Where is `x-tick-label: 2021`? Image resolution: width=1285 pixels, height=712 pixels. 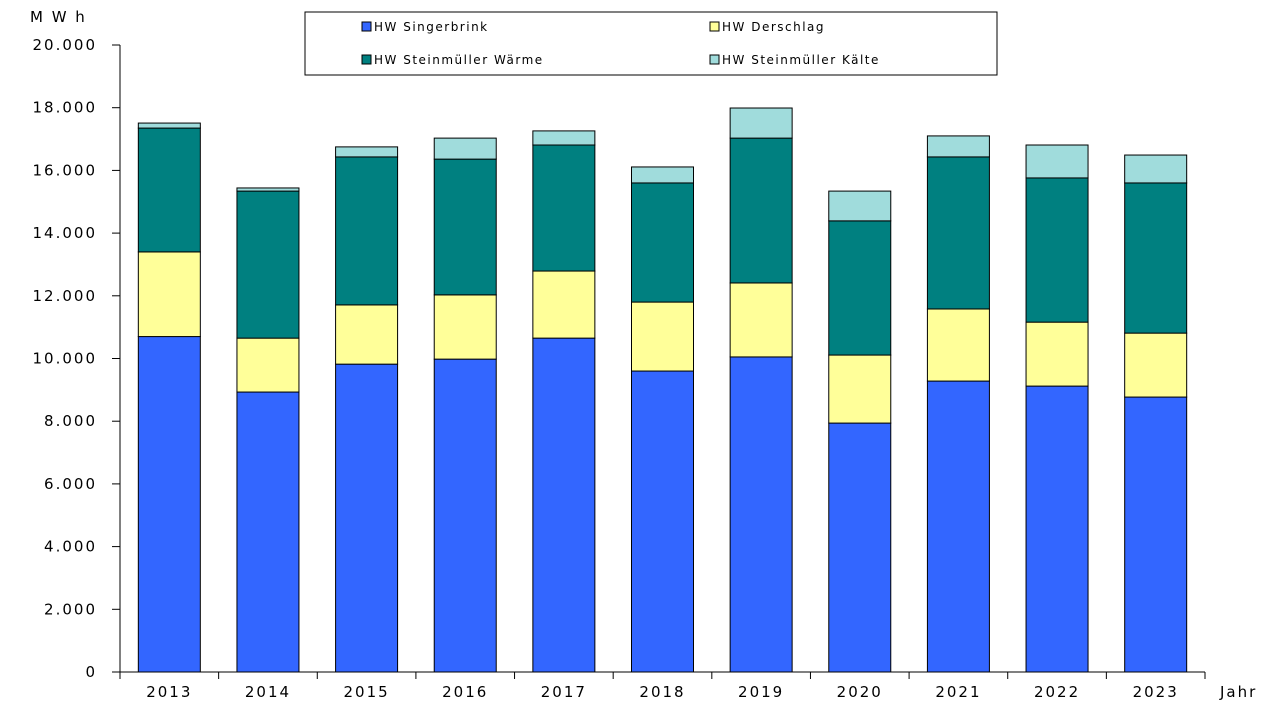
x-tick-label: 2021 is located at coordinates (958, 692).